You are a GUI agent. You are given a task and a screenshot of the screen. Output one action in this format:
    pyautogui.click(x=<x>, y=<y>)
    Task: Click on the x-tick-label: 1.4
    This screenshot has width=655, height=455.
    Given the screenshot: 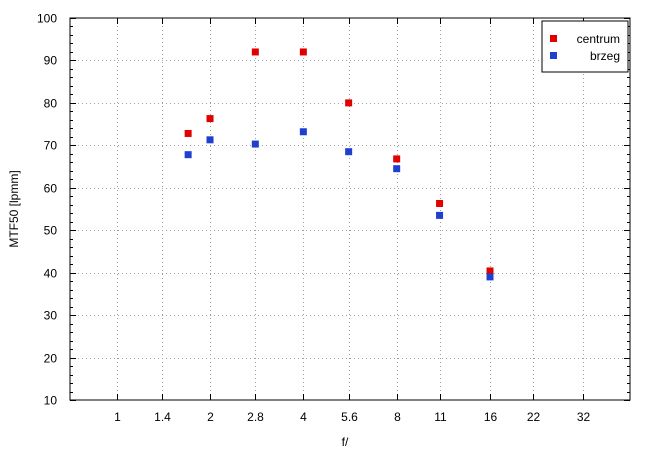 What is the action you would take?
    pyautogui.click(x=162, y=417)
    